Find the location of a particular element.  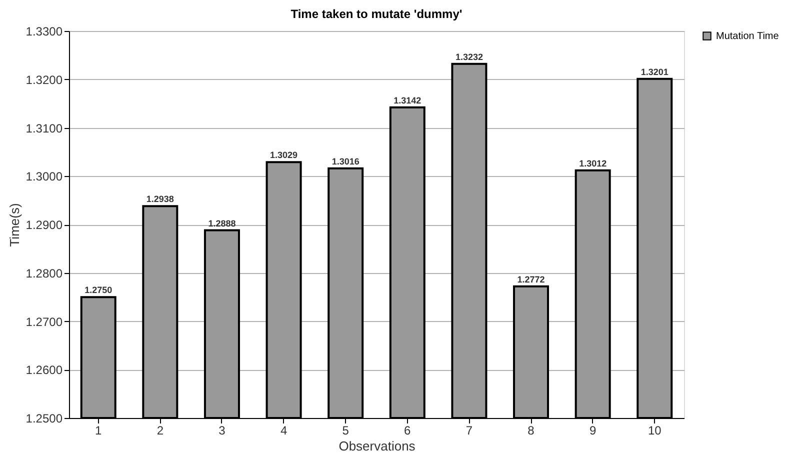

data-label: 1.2772 is located at coordinates (531, 279).